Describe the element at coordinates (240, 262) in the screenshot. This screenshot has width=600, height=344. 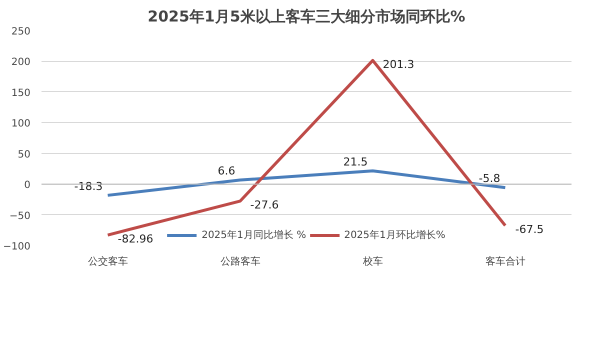
I see `x-tick-label: 公路客车` at that location.